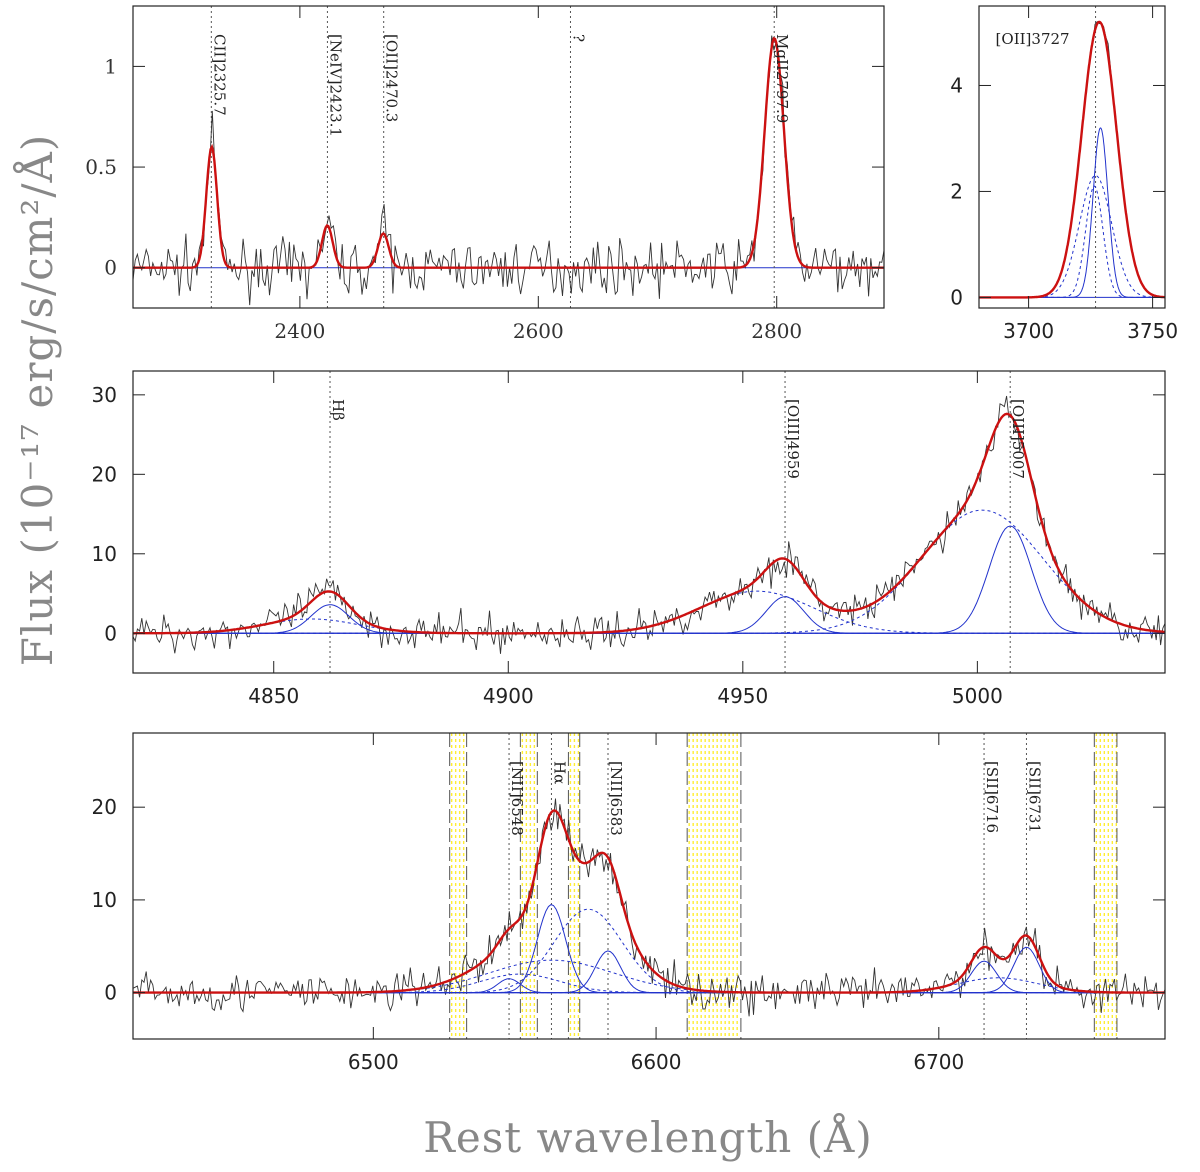 The width and height of the screenshot is (1200, 1172). What do you see at coordinates (338, 410) in the screenshot?
I see `line-label: Hβ` at bounding box center [338, 410].